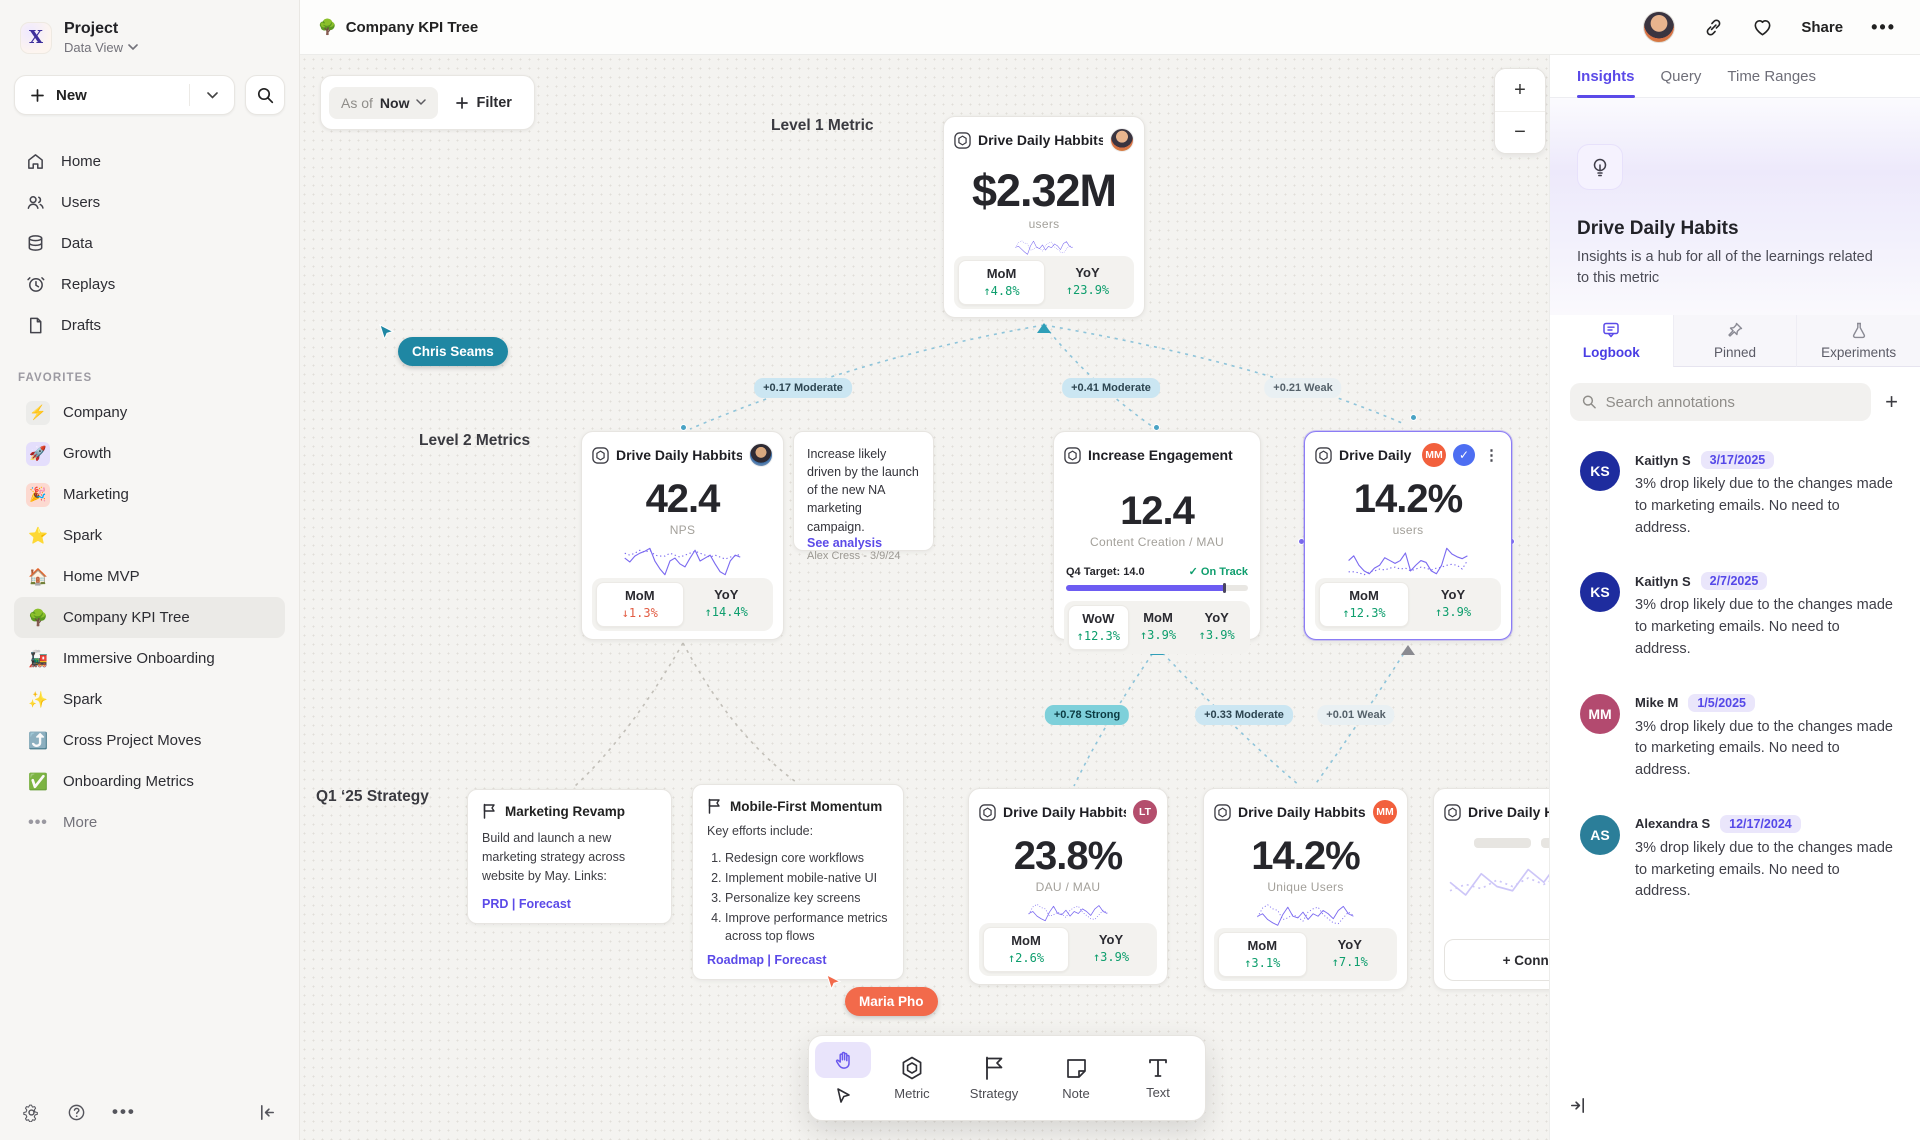 Image resolution: width=1920 pixels, height=1140 pixels. What do you see at coordinates (1323, 455) in the screenshot?
I see `metric-hexagon-icon` at bounding box center [1323, 455].